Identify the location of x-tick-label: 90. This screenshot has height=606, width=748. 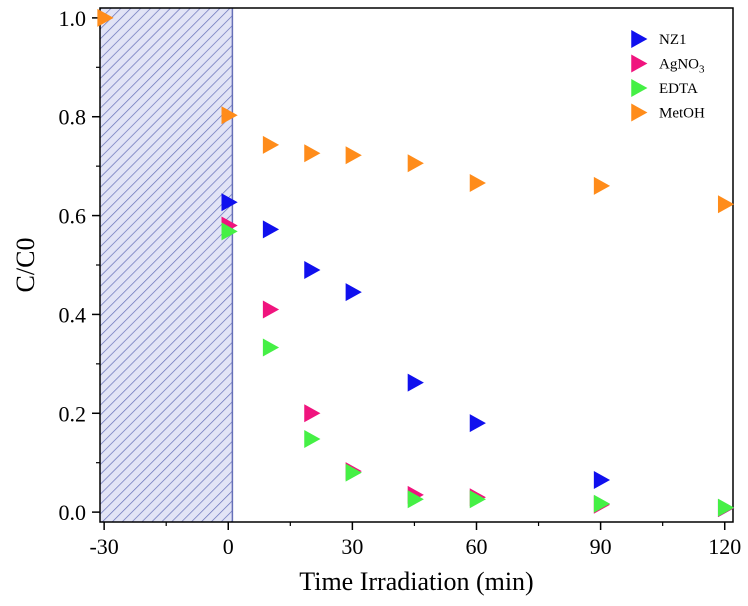
(601, 546).